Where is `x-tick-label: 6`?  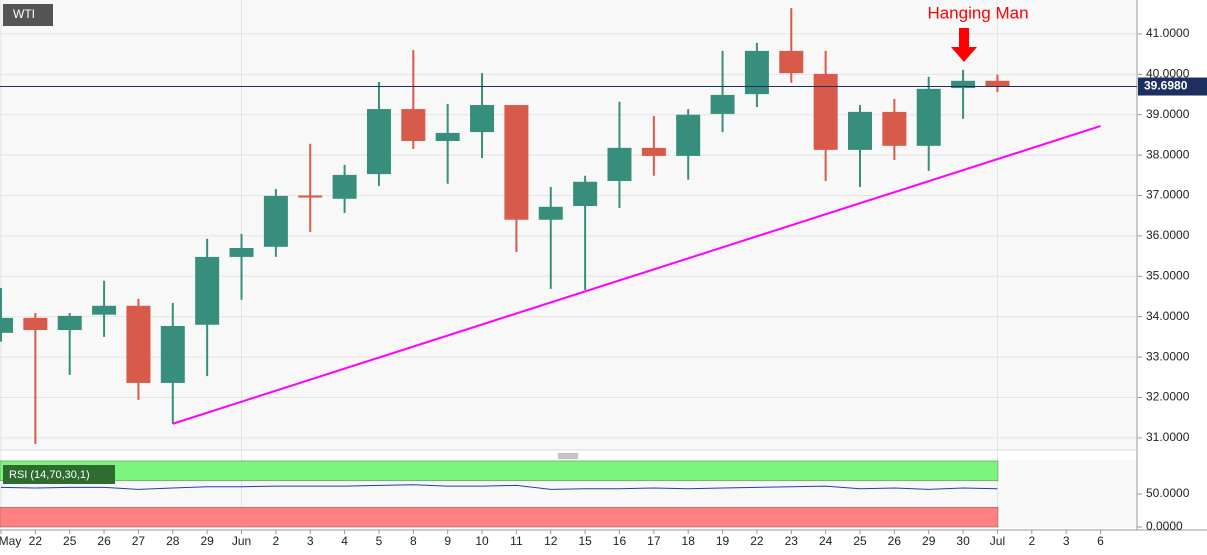 x-tick-label: 6 is located at coordinates (1100, 541).